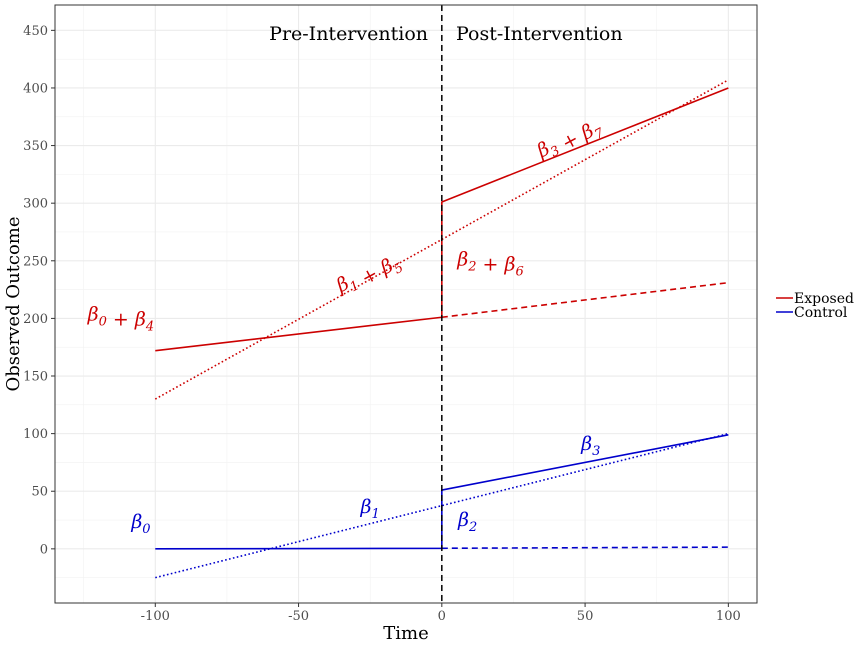  Describe the element at coordinates (824, 299) in the screenshot. I see `legend-label-exposed: Exposed` at that location.